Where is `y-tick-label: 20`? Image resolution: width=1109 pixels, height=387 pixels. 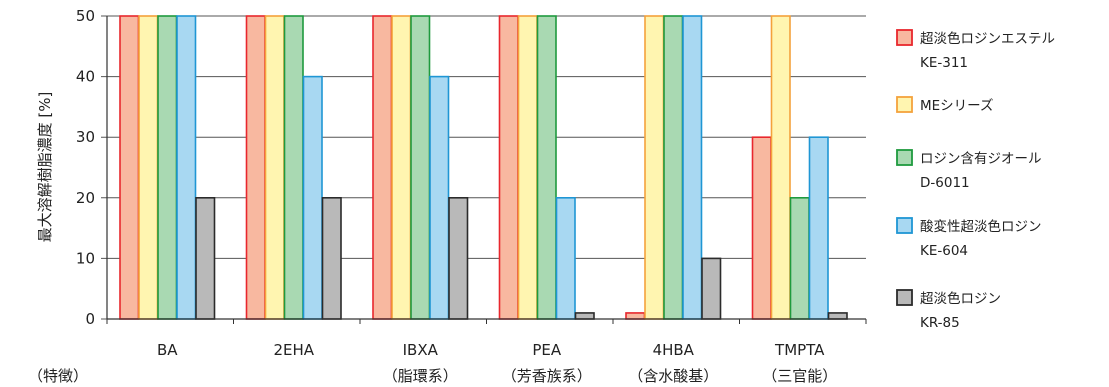 y-tick-label: 20 is located at coordinates (85, 198).